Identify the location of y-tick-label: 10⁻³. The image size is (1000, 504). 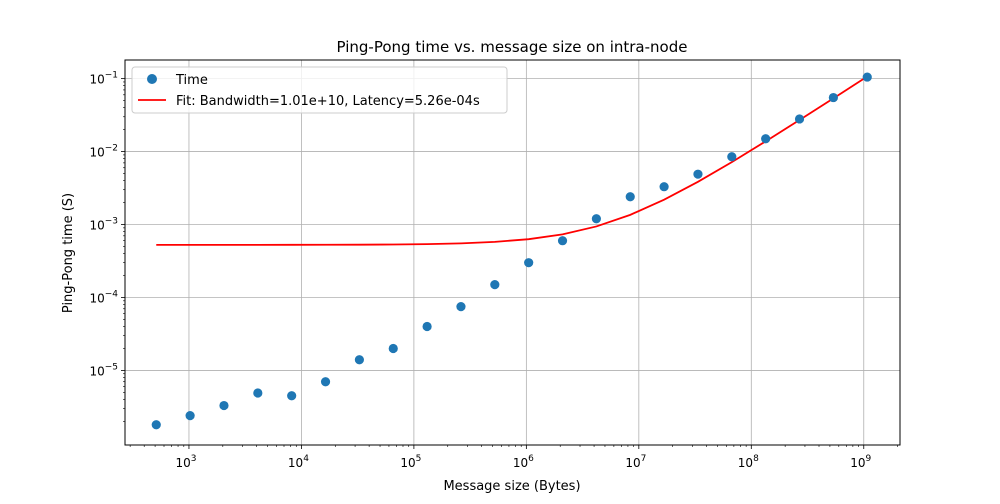
(103, 225).